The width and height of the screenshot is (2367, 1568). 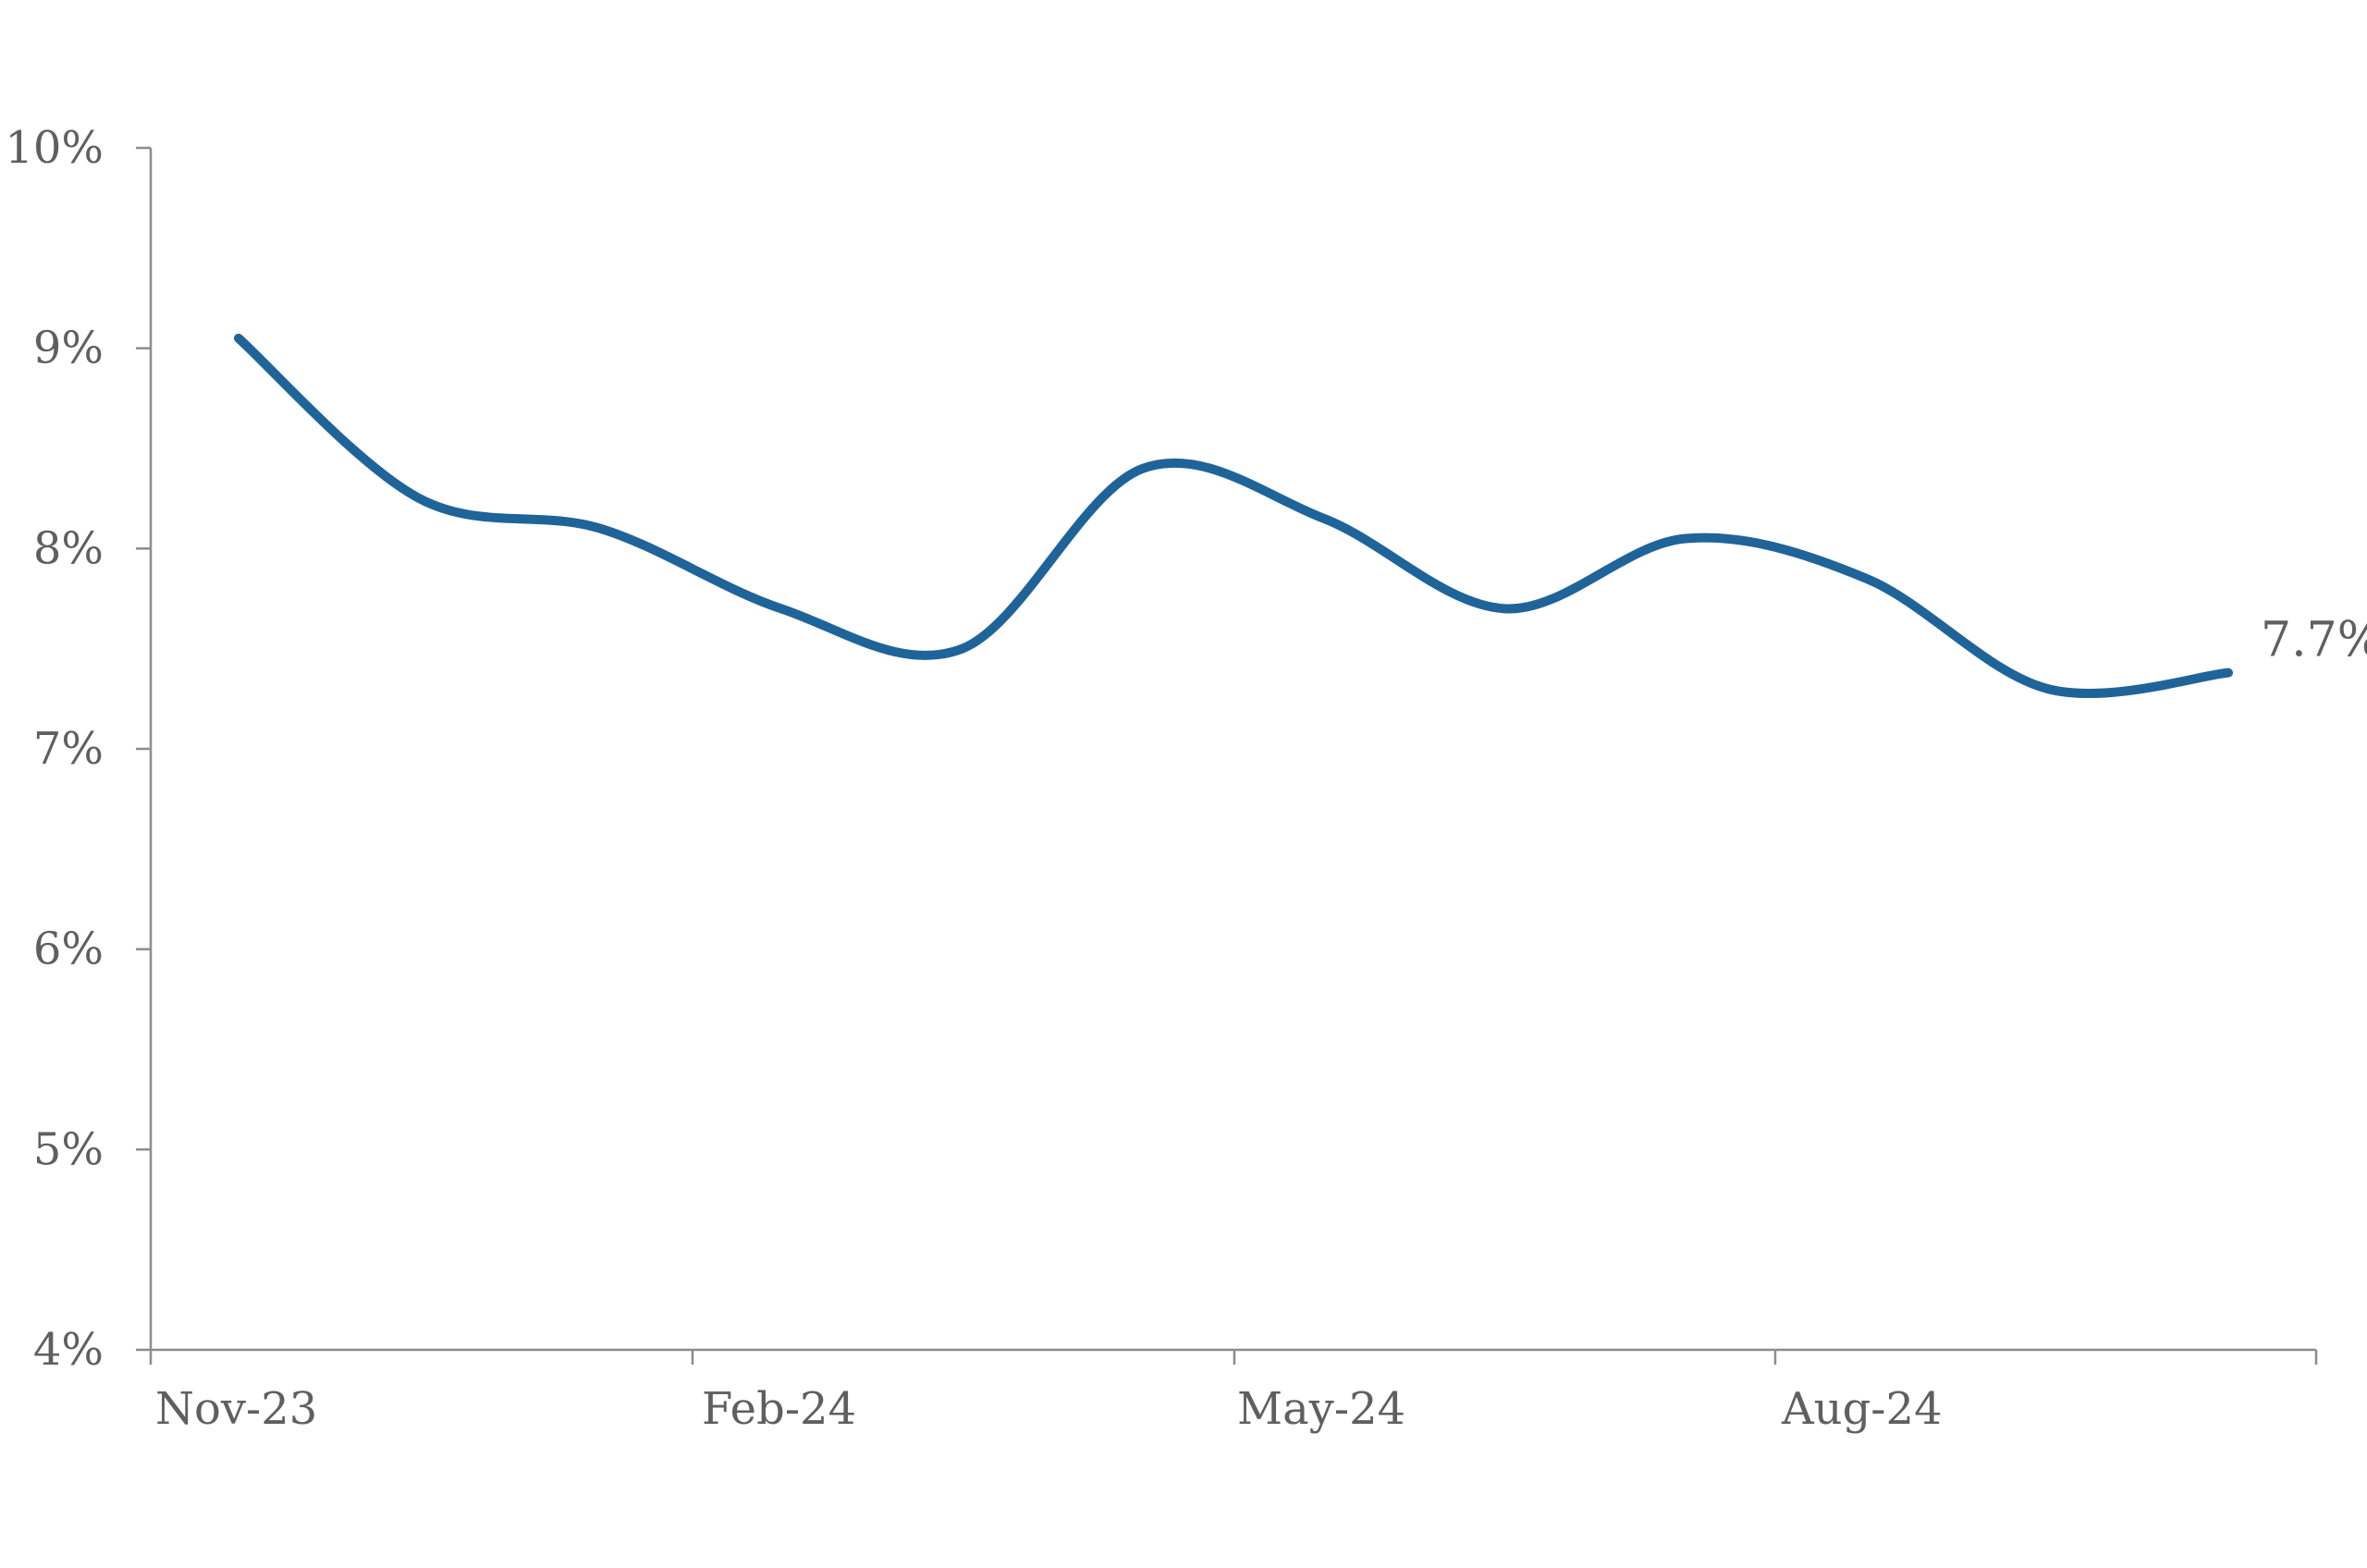 I want to click on y-tick-label: 10%, so click(x=54, y=148).